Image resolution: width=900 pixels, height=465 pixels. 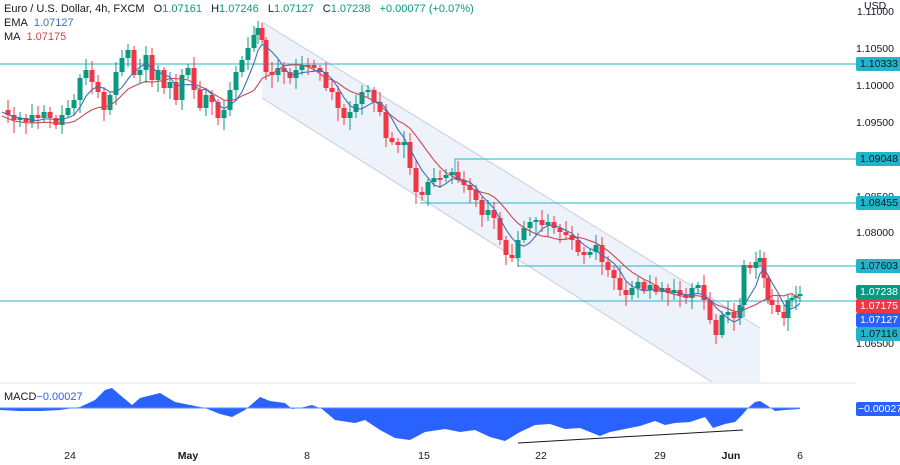 I want to click on ema-legend-row: EMA 1.07127, so click(x=239, y=23).